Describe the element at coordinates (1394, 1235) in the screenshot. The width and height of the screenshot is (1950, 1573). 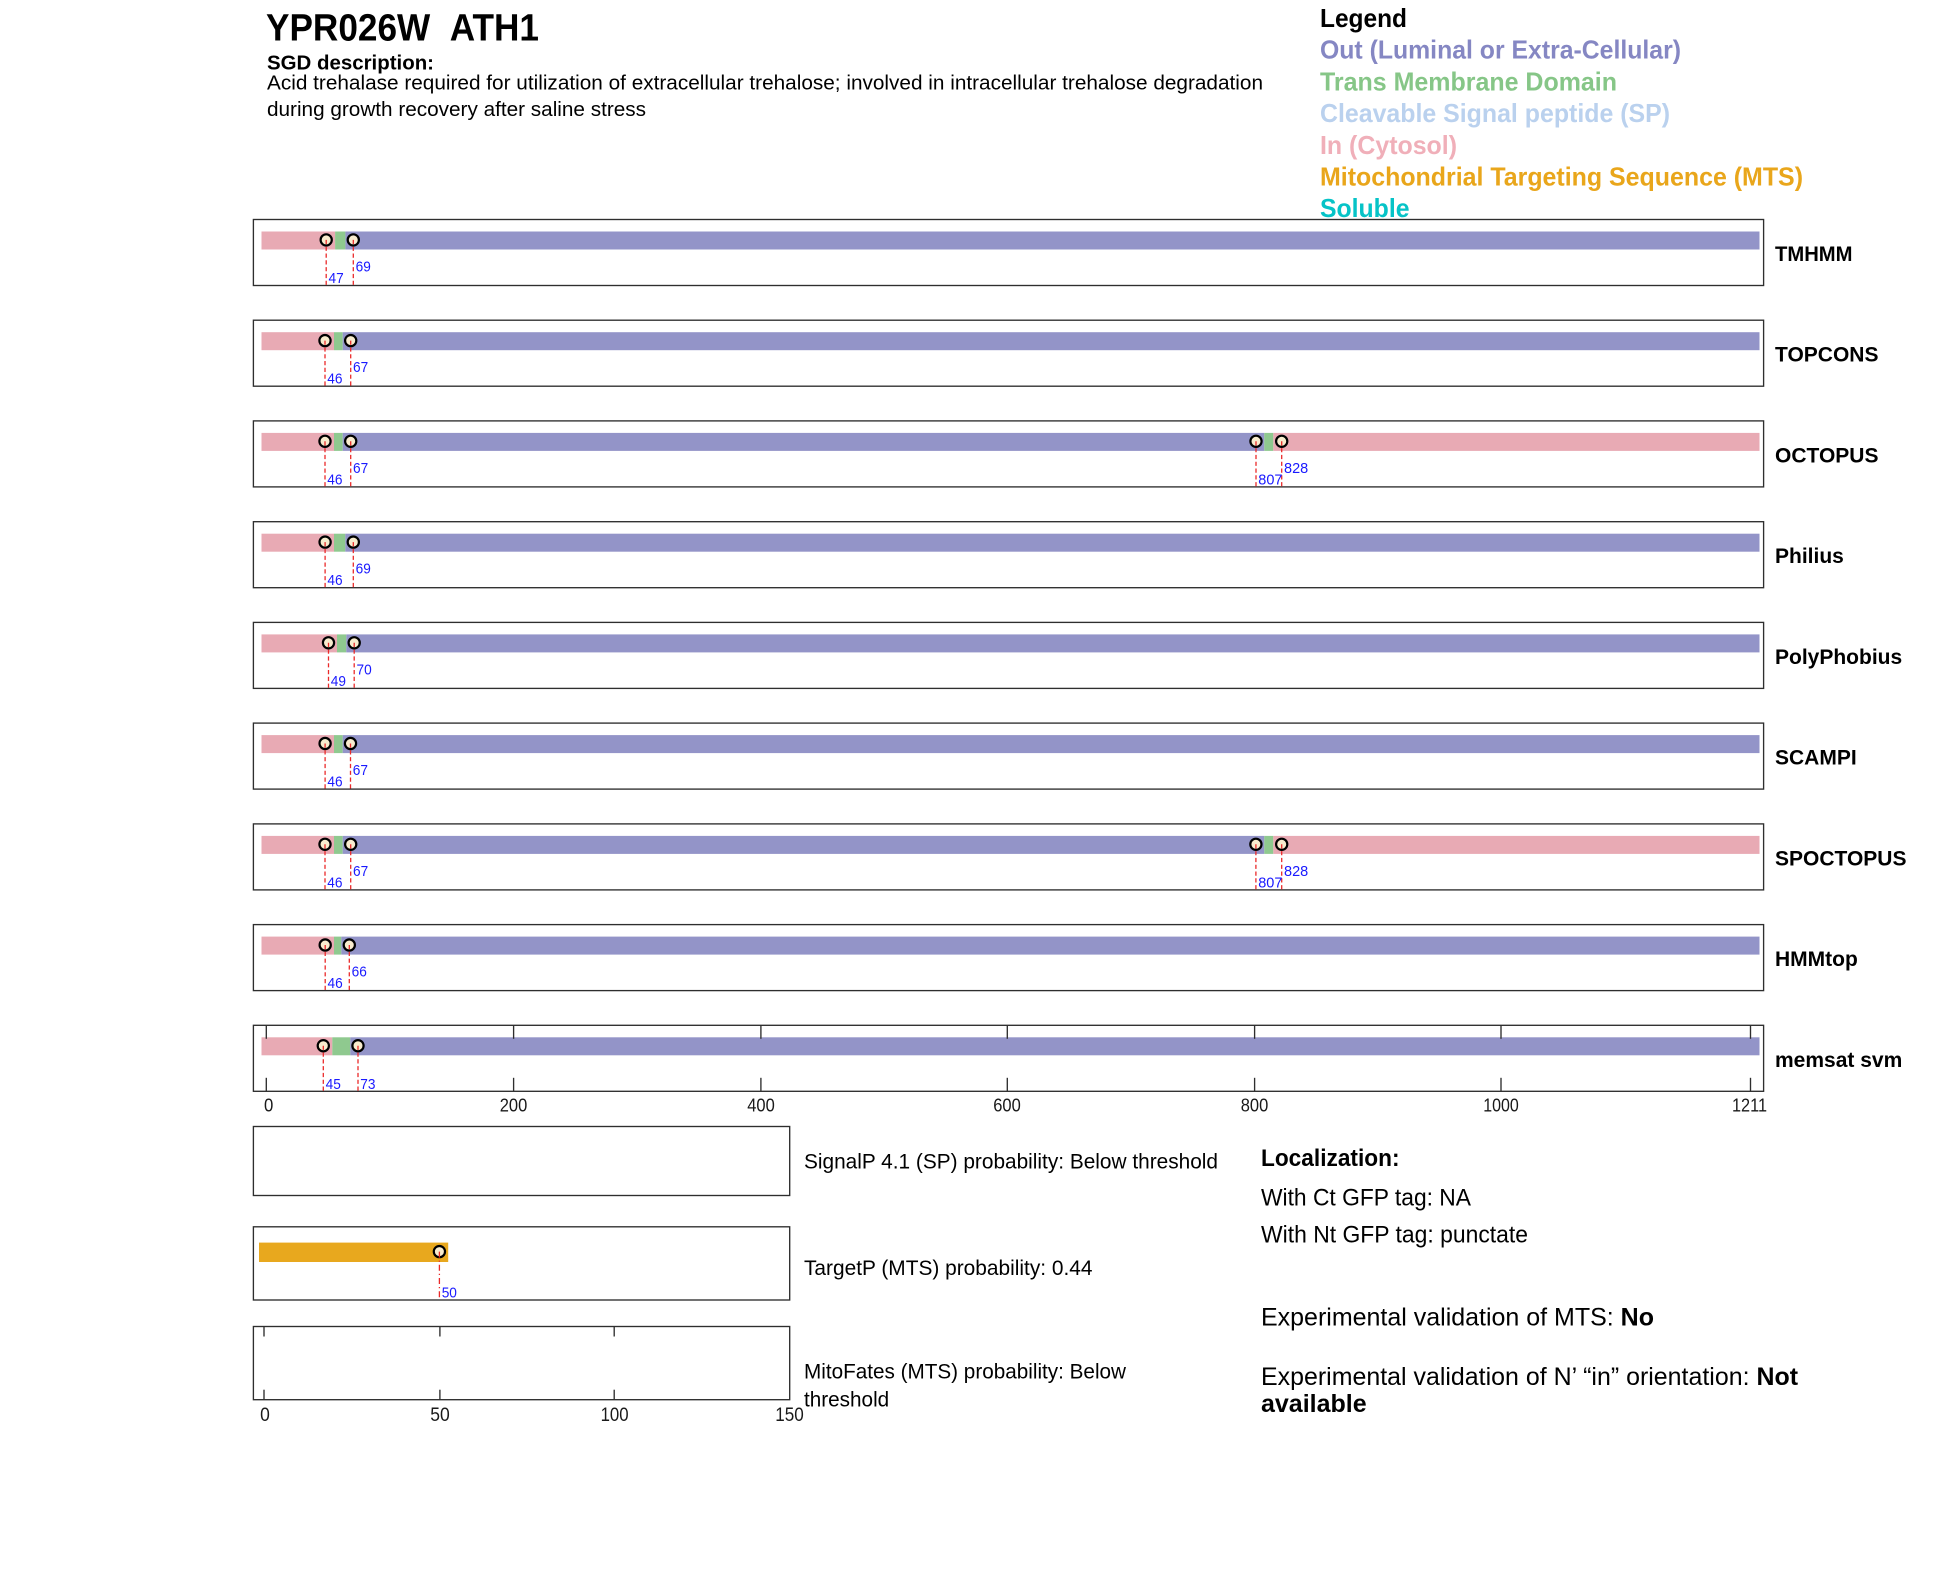
I see `svg-text: With Nt GFP tag: punctate` at that location.